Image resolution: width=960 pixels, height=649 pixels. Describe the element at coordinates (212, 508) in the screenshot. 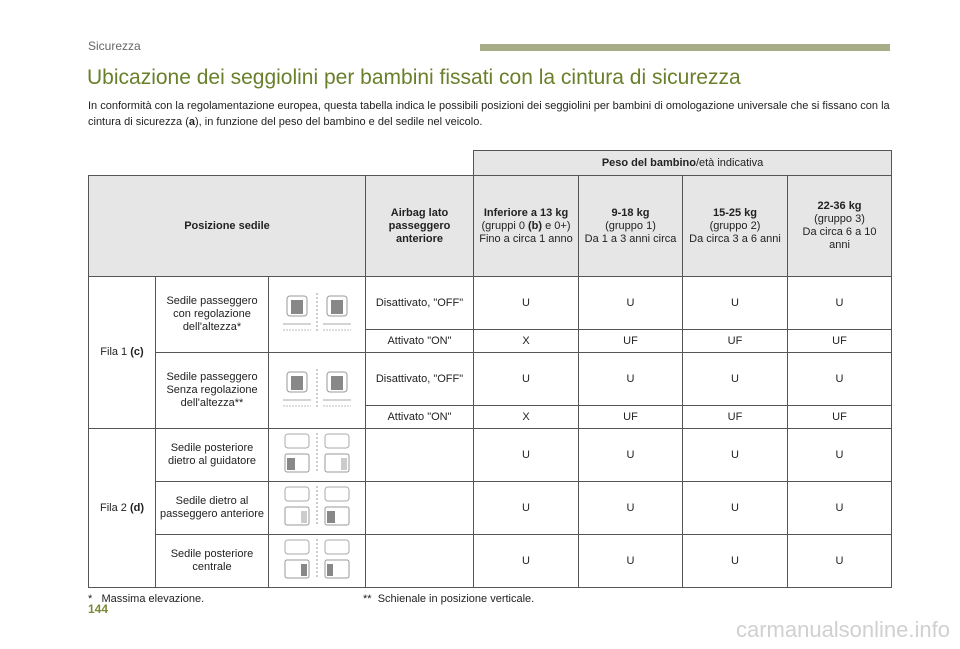

I see `seat-label: Sedile dietro al passeggero anteriore` at that location.